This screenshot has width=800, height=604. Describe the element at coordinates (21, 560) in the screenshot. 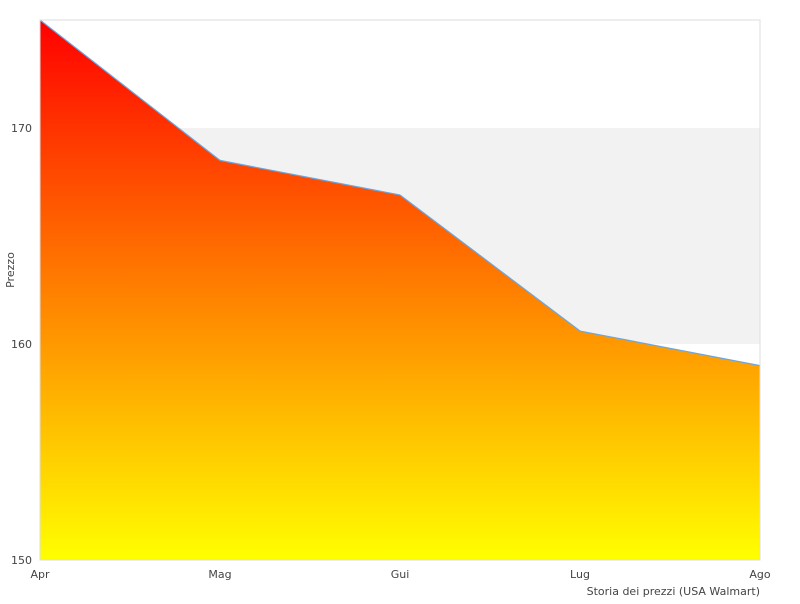

I see `y-tick-label: 150` at that location.